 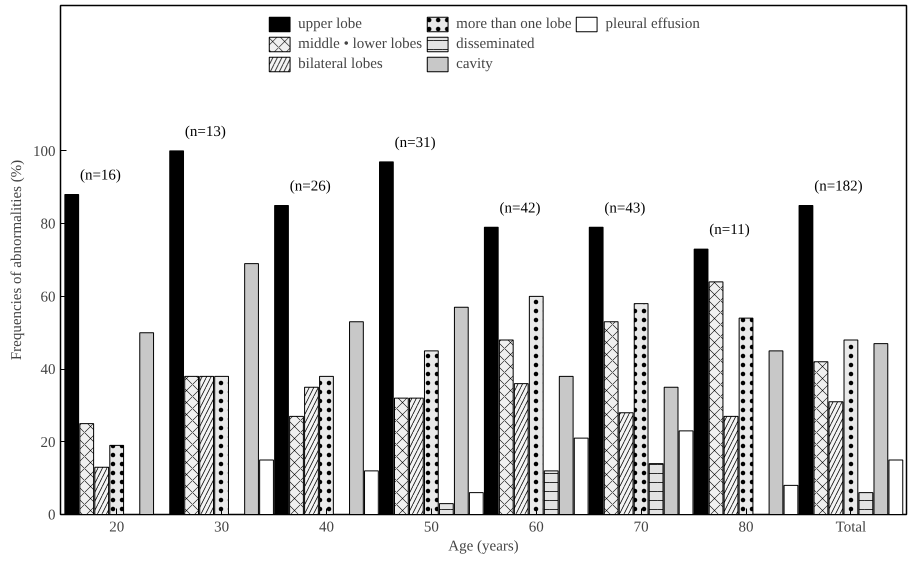 What do you see at coordinates (520, 208) in the screenshot?
I see `annotation: (n=42)` at bounding box center [520, 208].